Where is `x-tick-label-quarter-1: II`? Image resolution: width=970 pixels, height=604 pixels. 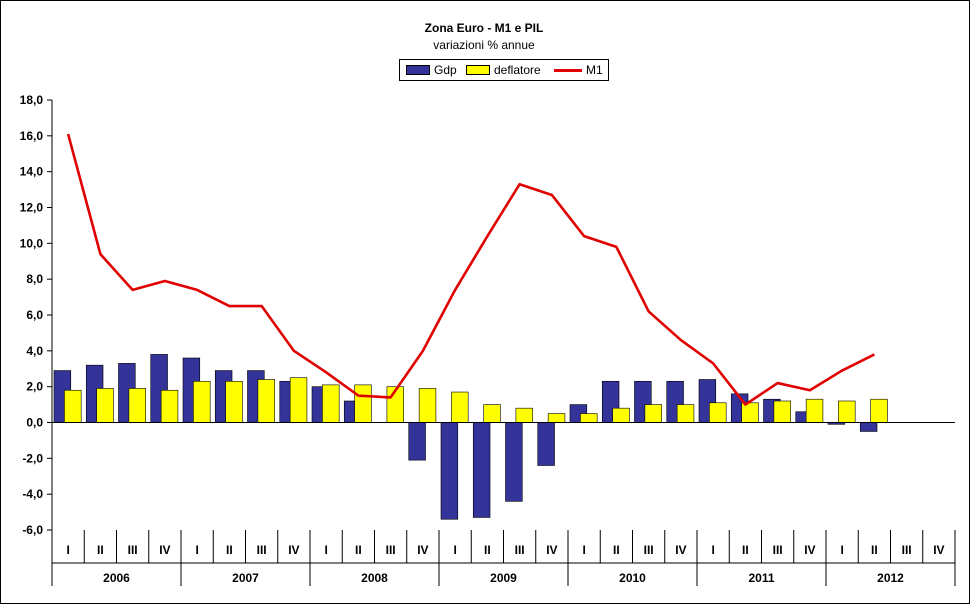
x-tick-label-quarter-1: II is located at coordinates (100, 550).